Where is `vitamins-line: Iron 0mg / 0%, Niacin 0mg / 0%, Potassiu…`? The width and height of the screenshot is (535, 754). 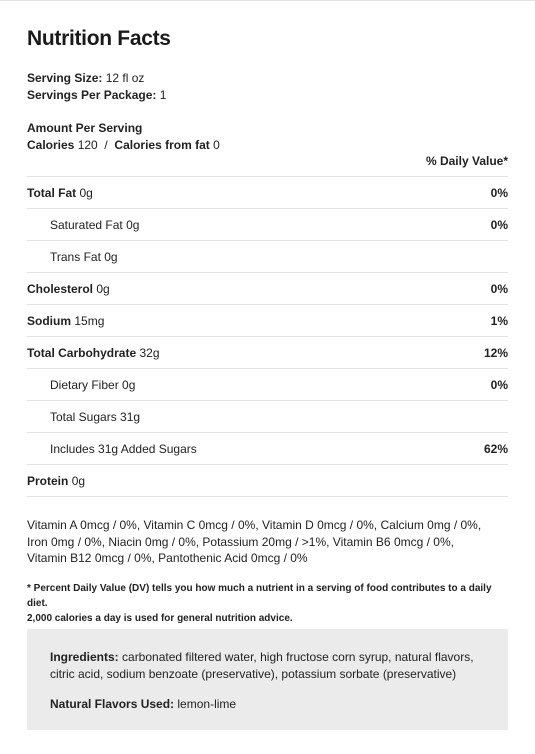 vitamins-line: Iron 0mg / 0%, Niacin 0mg / 0%, Potassiu… is located at coordinates (240, 541).